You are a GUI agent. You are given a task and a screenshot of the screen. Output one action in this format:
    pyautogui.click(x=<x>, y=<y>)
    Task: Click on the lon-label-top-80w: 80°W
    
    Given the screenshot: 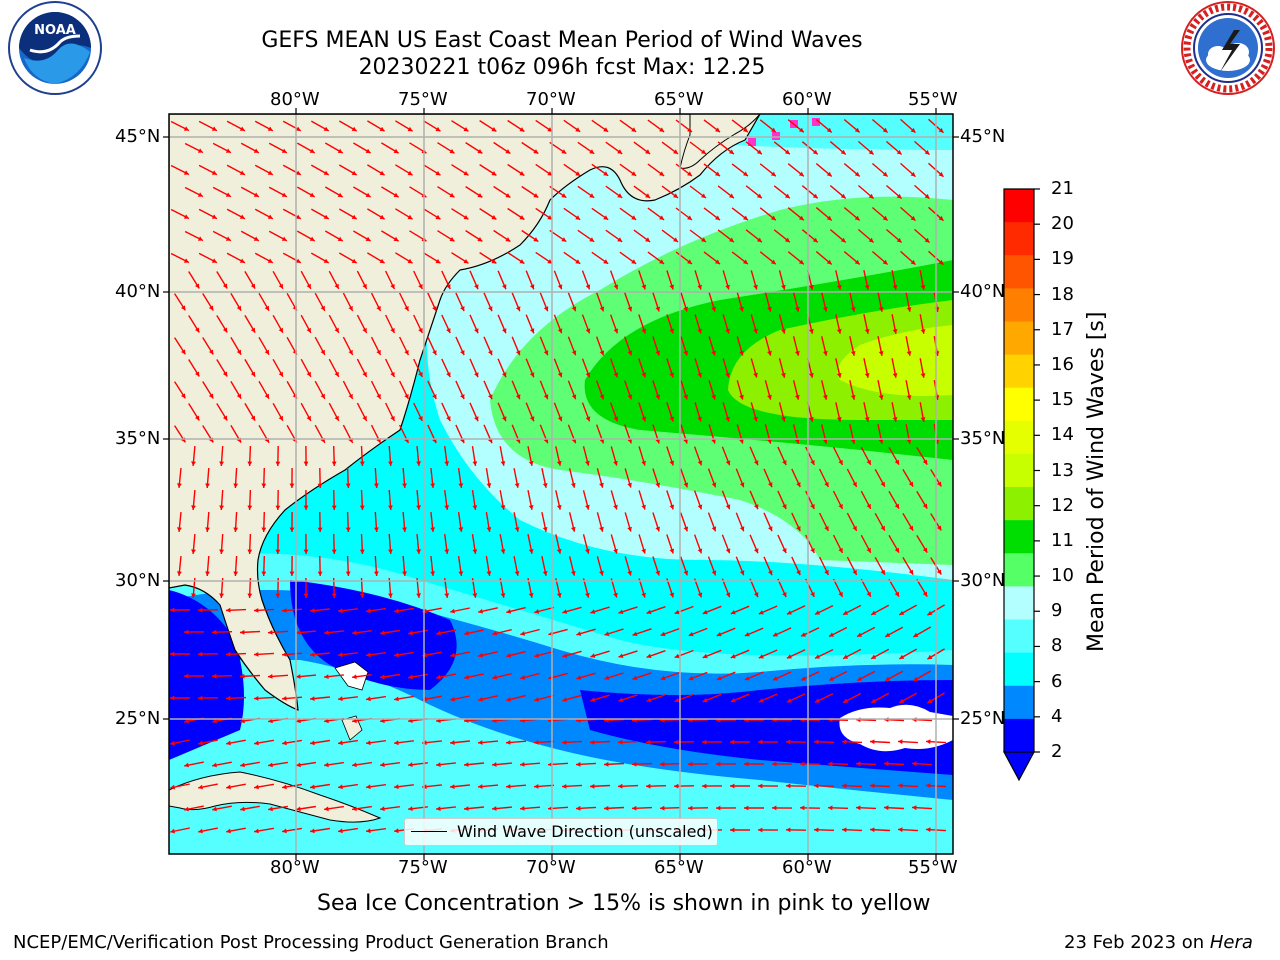 What is the action you would take?
    pyautogui.click(x=295, y=99)
    